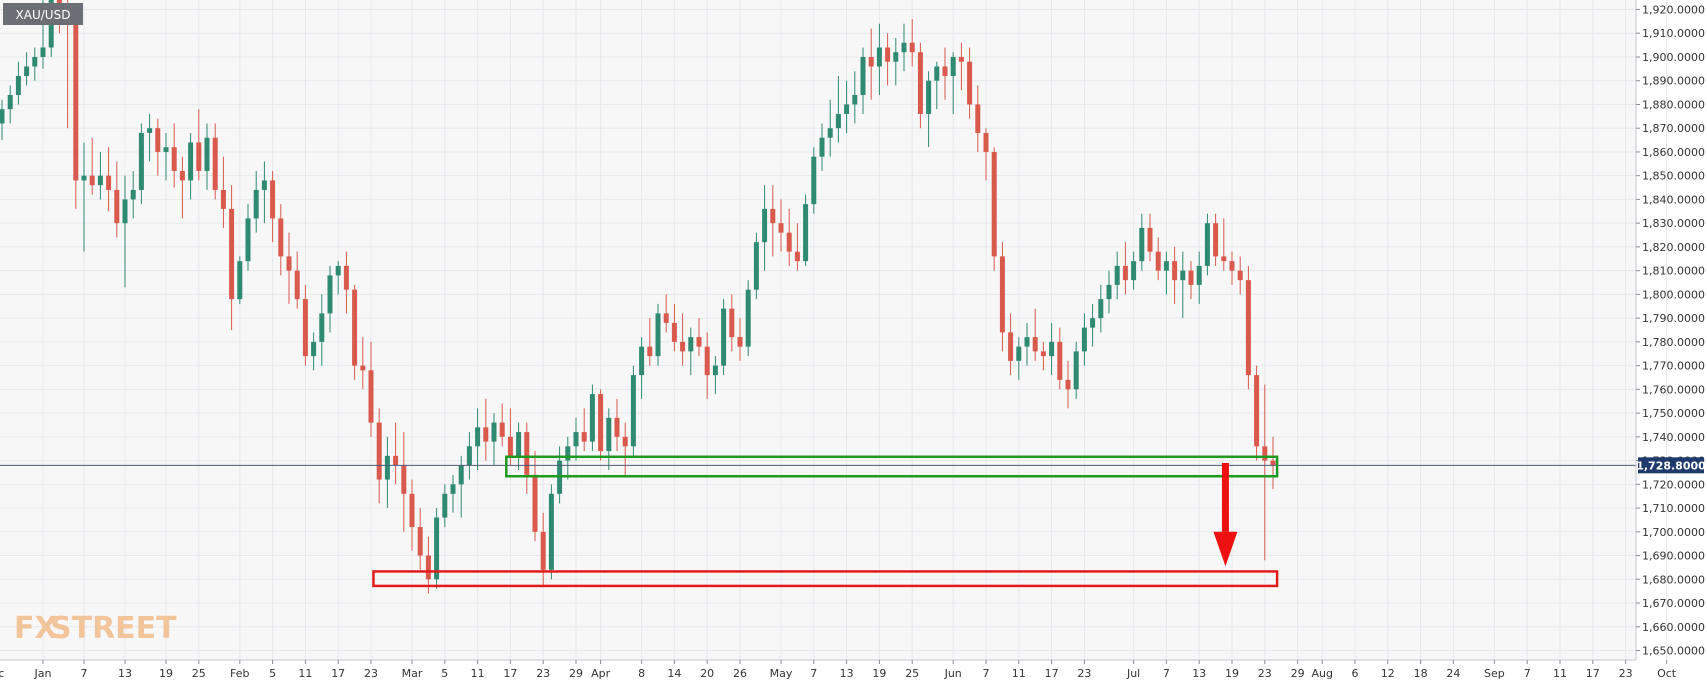 The width and height of the screenshot is (1707, 691). I want to click on down-arrow-icon, so click(1225, 514).